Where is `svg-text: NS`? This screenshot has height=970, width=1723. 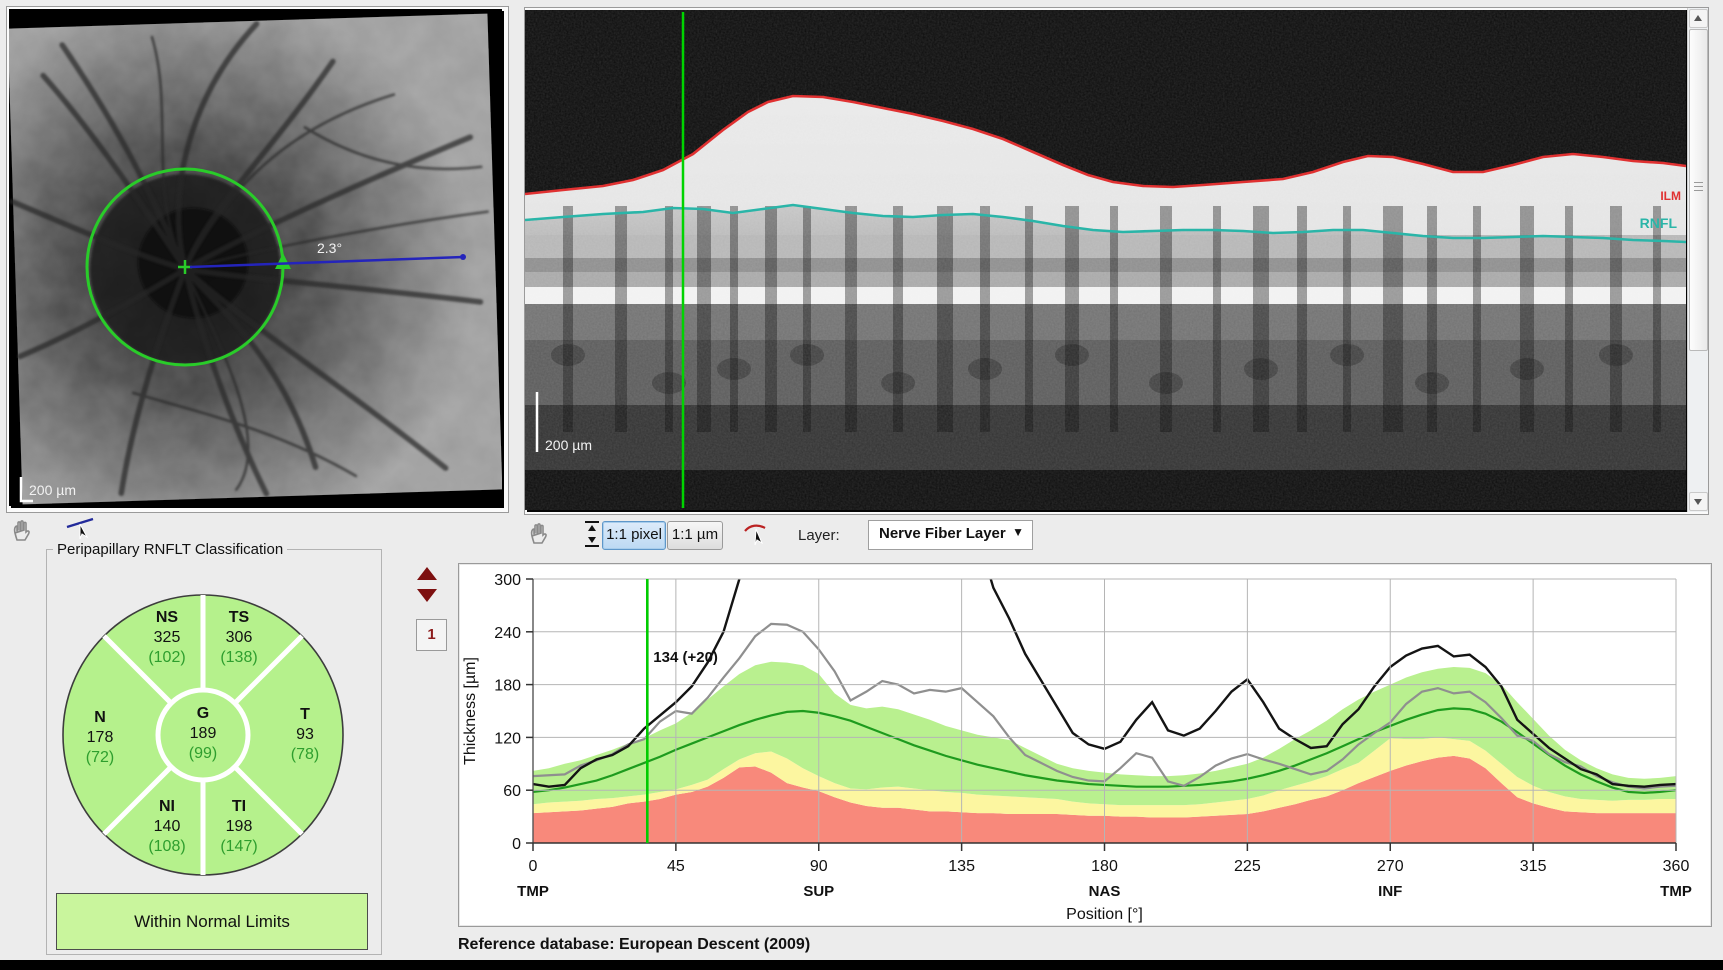 svg-text: NS is located at coordinates (167, 617).